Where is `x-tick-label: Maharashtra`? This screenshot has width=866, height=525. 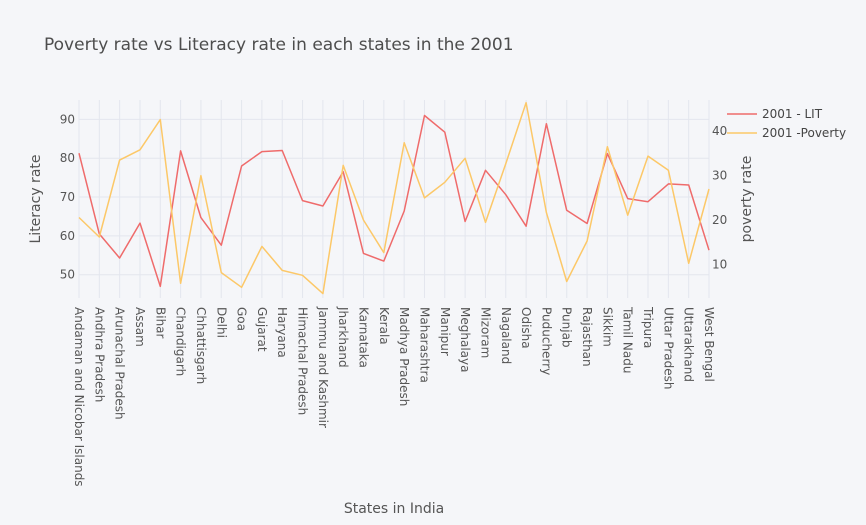
x-tick-label: Maharashtra is located at coordinates (424, 345).